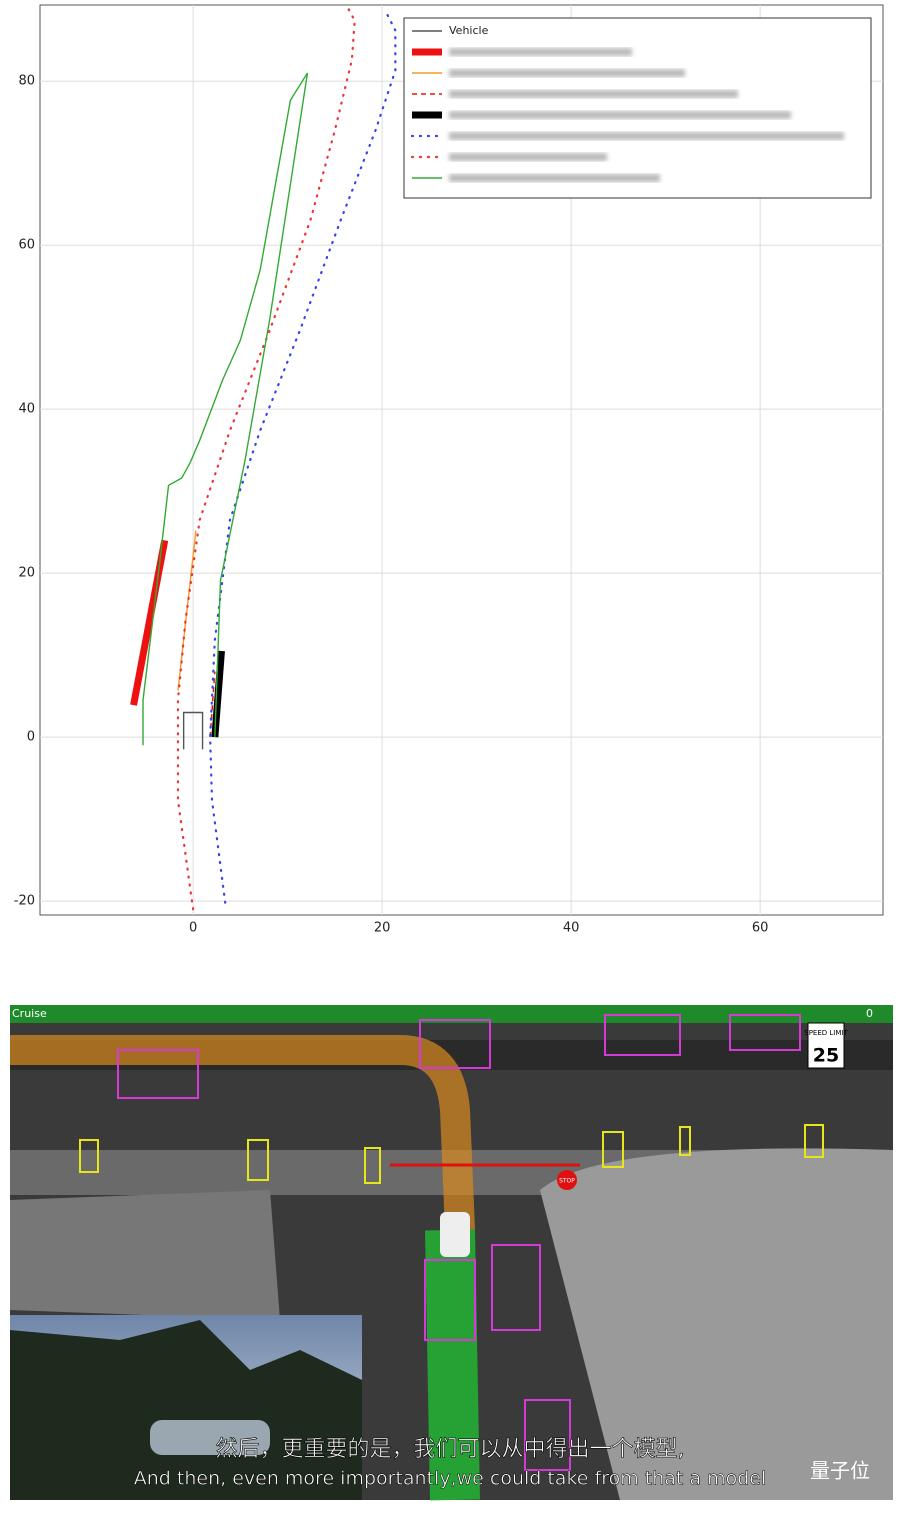  I want to click on ego-car, so click(455, 1234).